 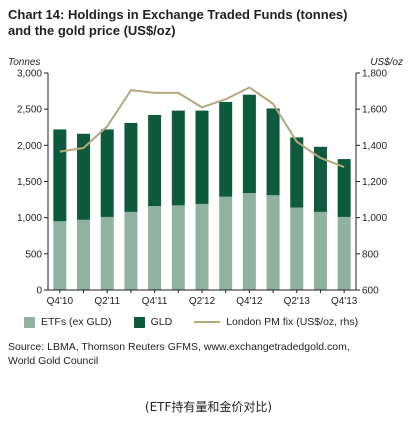 I want to click on left-axis-tick-label: 2,000, so click(x=29, y=146).